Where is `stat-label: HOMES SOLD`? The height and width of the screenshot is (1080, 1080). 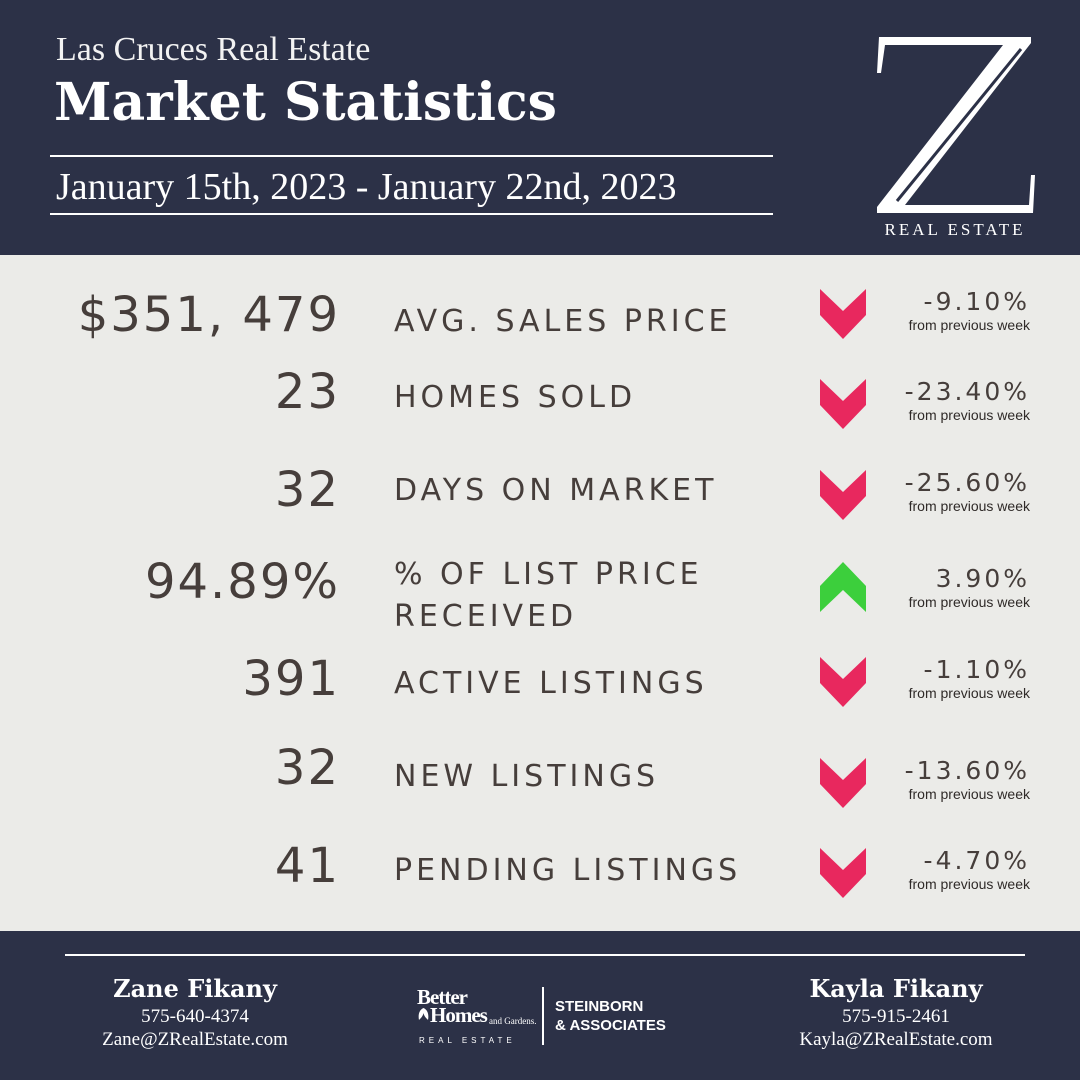
stat-label: HOMES SOLD is located at coordinates (515, 397).